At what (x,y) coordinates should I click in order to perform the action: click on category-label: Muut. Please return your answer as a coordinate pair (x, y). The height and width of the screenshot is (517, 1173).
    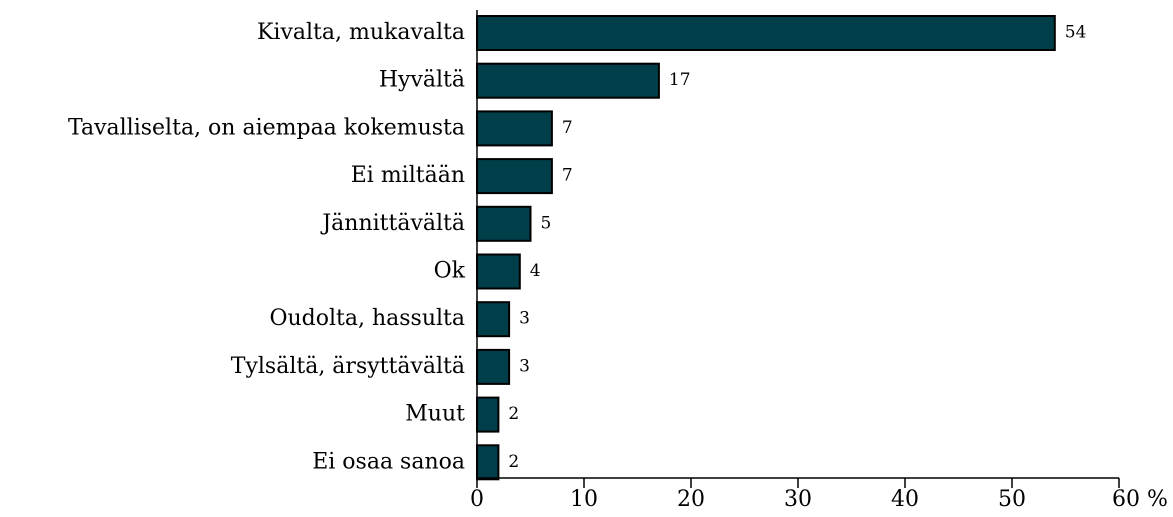
    Looking at the image, I should click on (435, 414).